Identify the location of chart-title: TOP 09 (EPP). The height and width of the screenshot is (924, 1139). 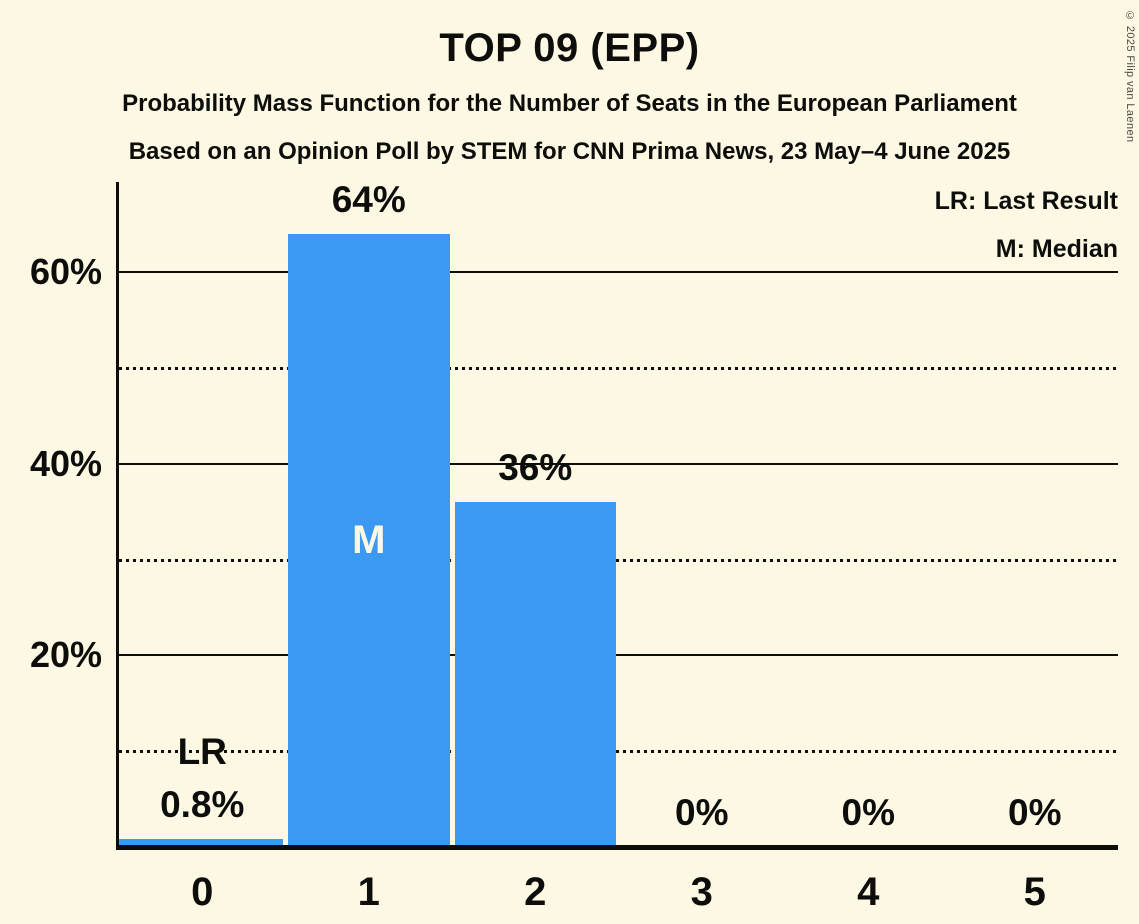
(569, 48).